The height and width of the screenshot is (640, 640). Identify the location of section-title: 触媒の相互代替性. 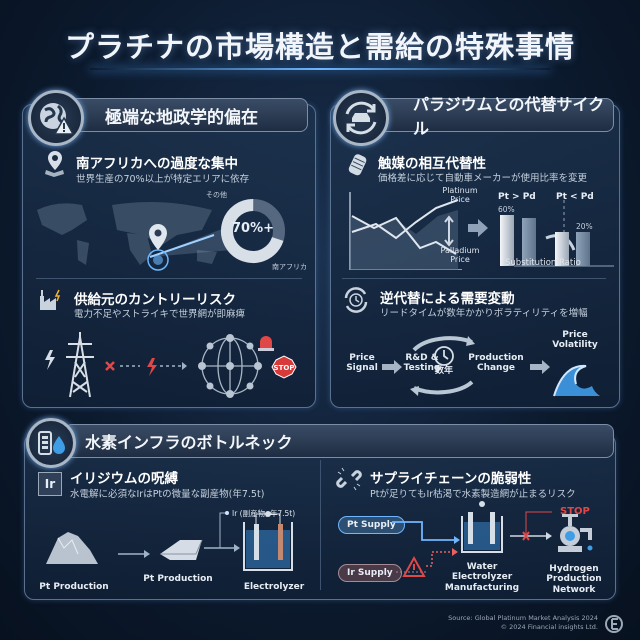
(432, 164).